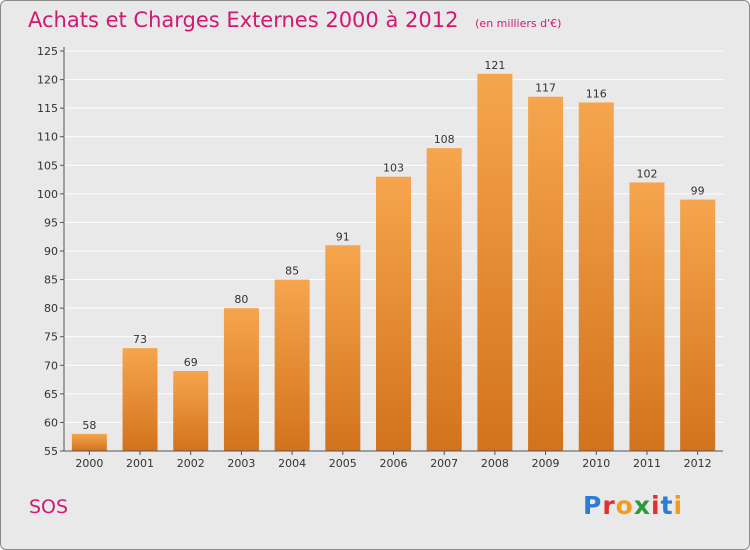 Image resolution: width=750 pixels, height=550 pixels. Describe the element at coordinates (343, 236) in the screenshot. I see `data-label-2005: 91` at that location.